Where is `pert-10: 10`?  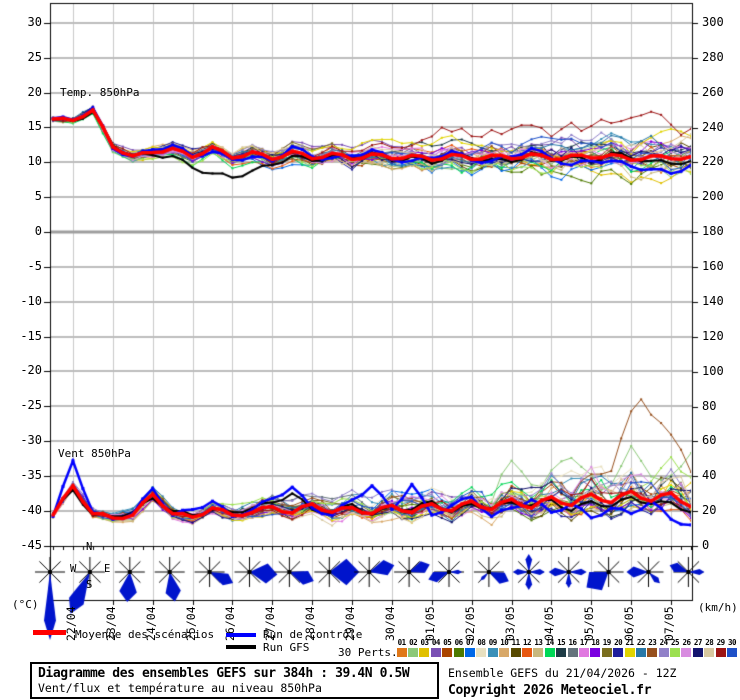
pert-10: 10 is located at coordinates (504, 648).